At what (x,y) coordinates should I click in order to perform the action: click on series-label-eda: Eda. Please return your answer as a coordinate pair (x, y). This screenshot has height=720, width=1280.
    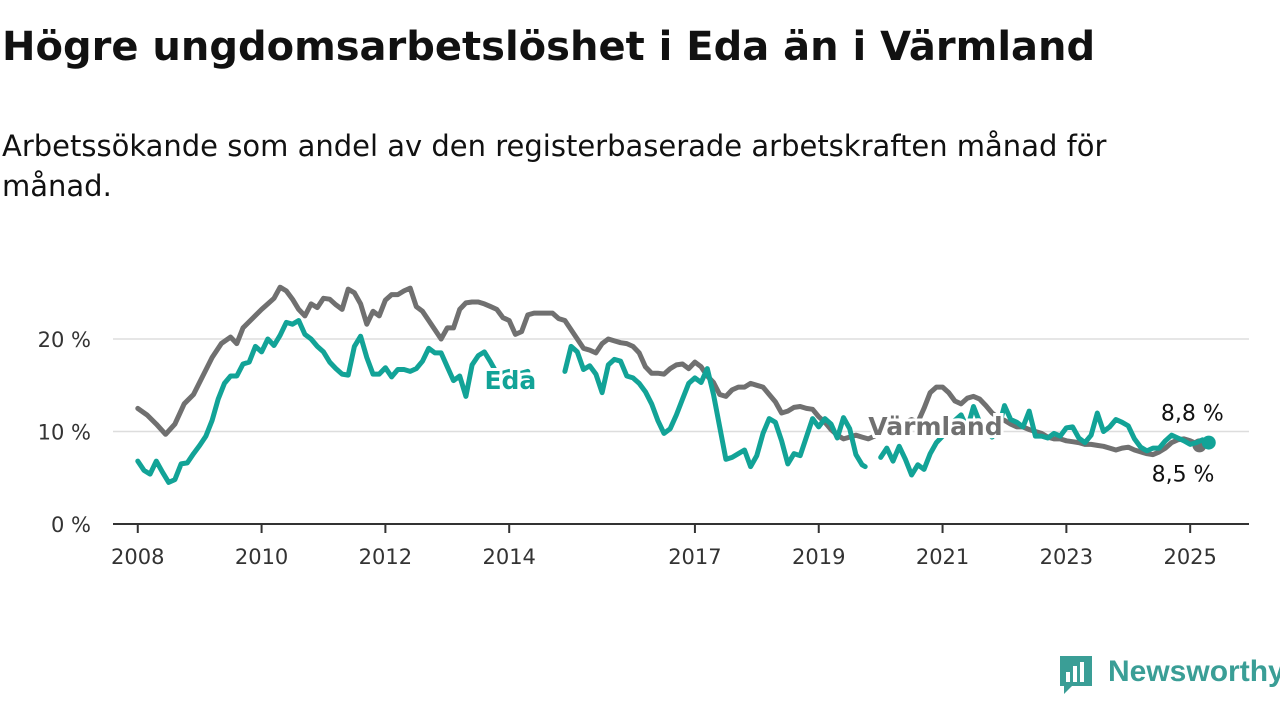
    Looking at the image, I should click on (510, 380).